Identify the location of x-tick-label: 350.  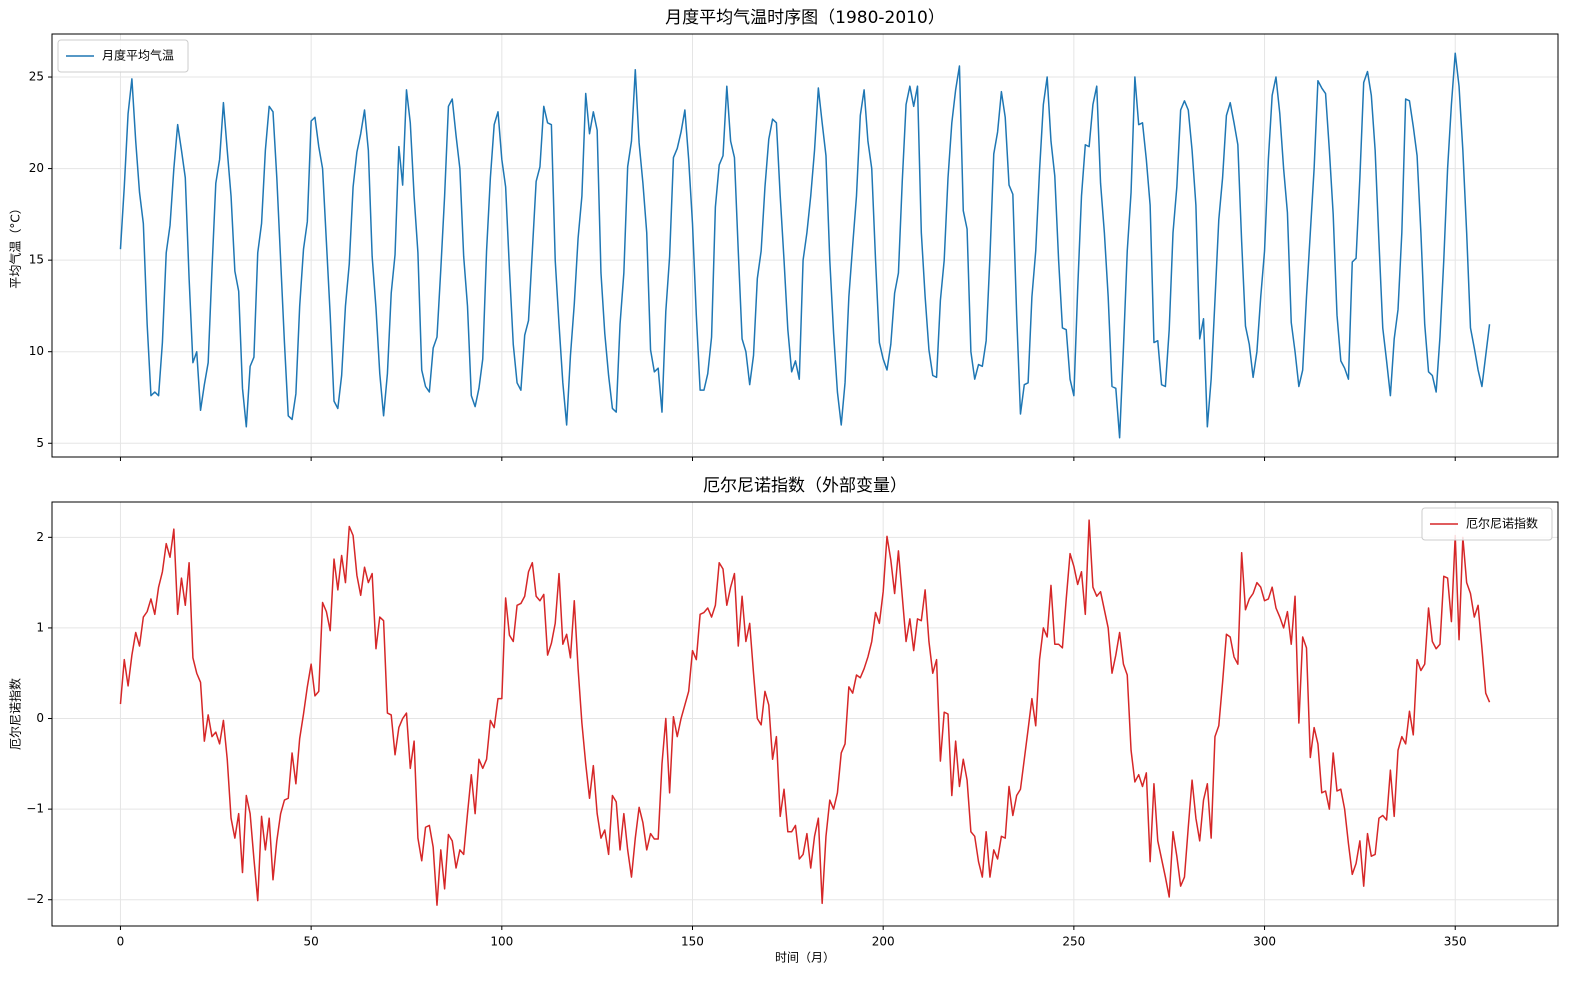
(1455, 942).